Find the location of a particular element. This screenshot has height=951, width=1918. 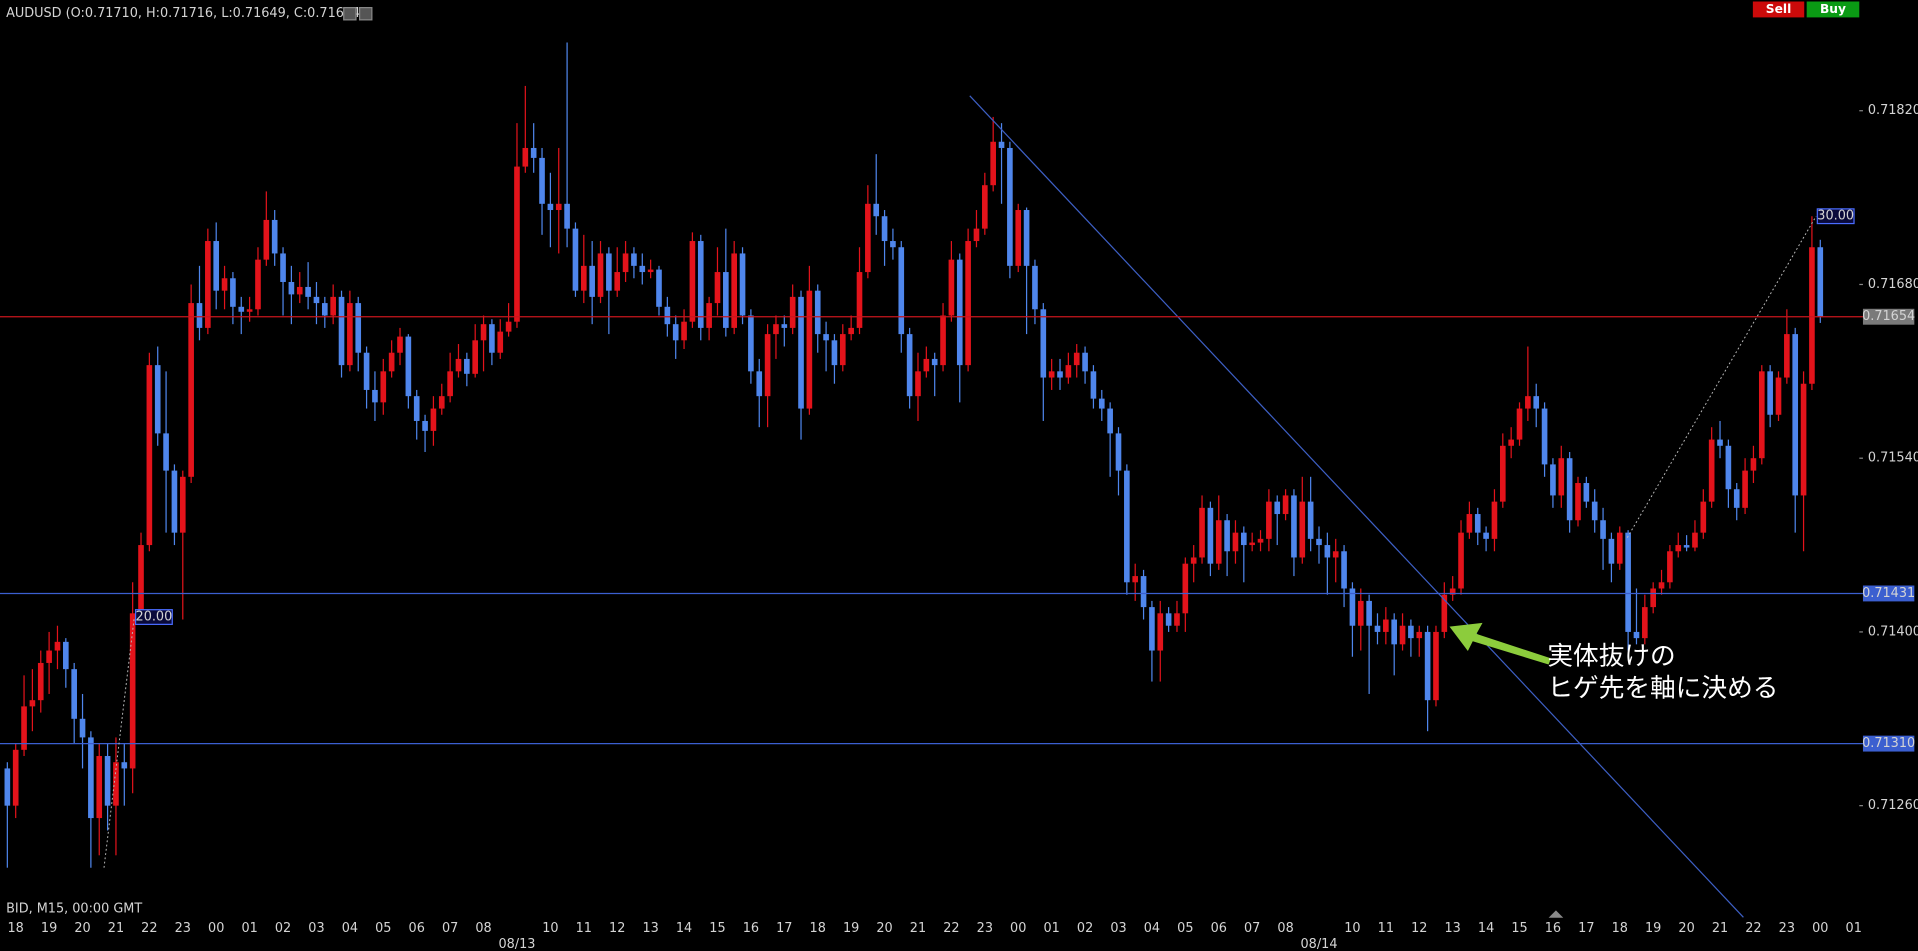

sell-label: Sell is located at coordinates (1778, 9).